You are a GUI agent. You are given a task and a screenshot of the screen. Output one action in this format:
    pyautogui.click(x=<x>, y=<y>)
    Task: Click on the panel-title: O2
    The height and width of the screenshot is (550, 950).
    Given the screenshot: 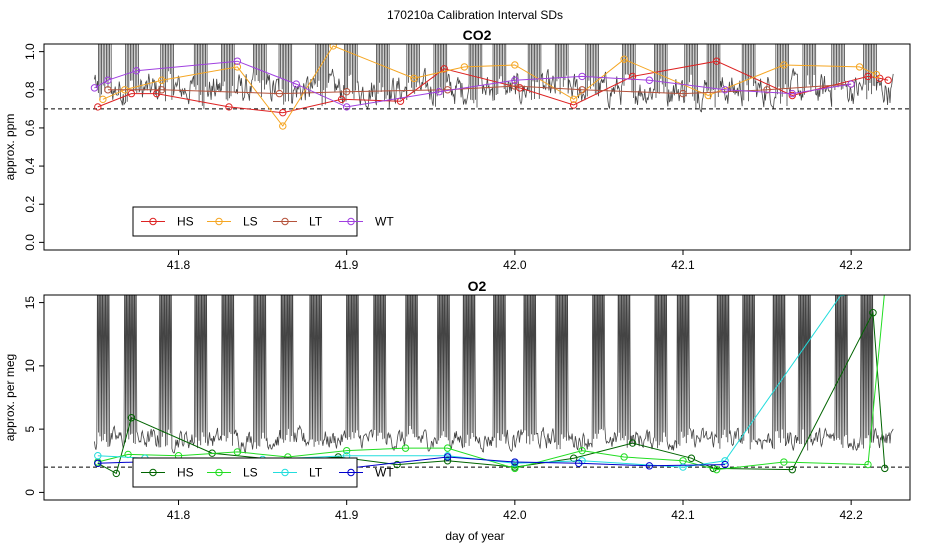 What is the action you would take?
    pyautogui.click(x=477, y=286)
    